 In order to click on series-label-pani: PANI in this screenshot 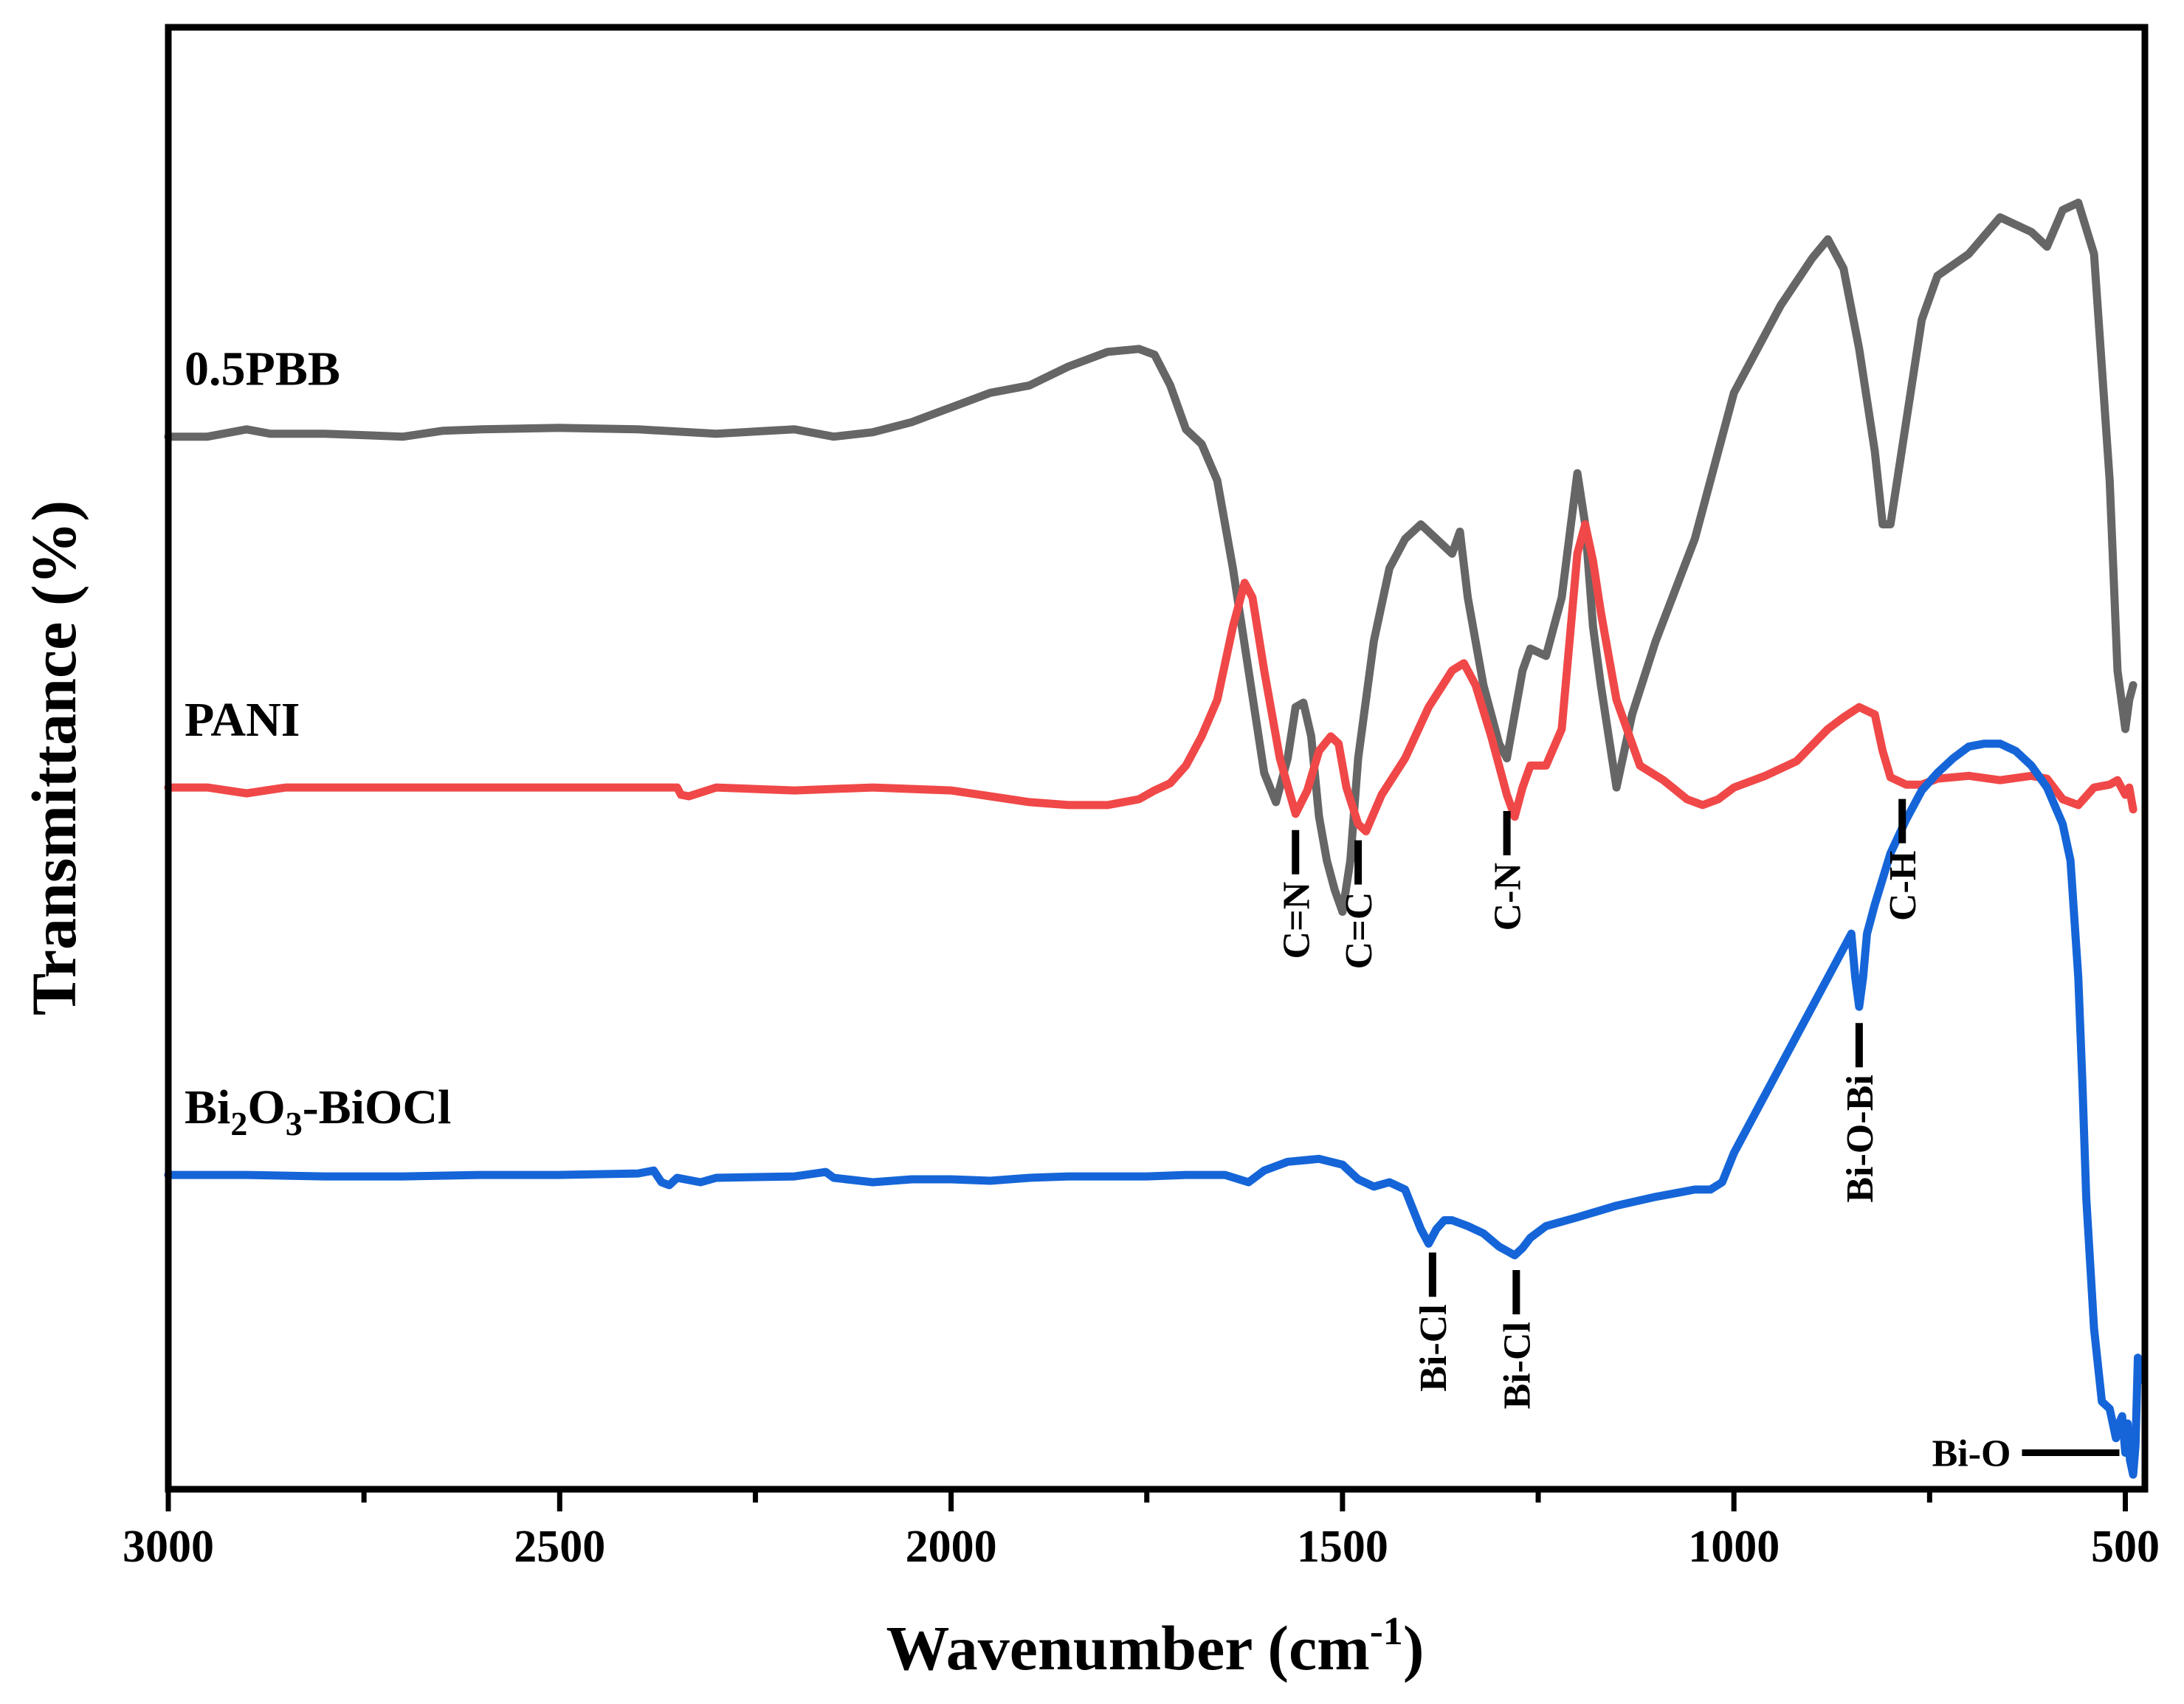, I will do `click(243, 720)`.